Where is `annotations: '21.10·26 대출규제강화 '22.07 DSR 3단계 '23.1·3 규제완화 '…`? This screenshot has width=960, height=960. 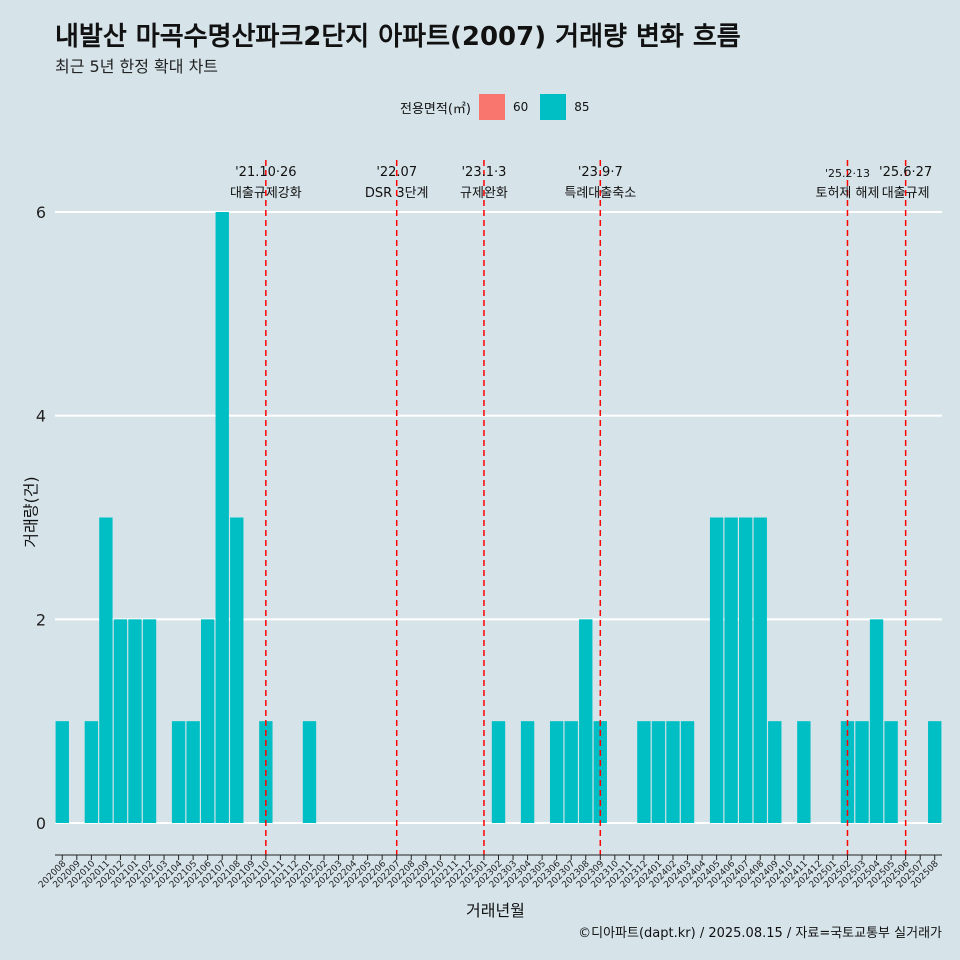
annotations: '21.10·26 대출규제강화 '22.07 DSR 3단계 '23.1·3 규제완화 '… is located at coordinates (581, 183).